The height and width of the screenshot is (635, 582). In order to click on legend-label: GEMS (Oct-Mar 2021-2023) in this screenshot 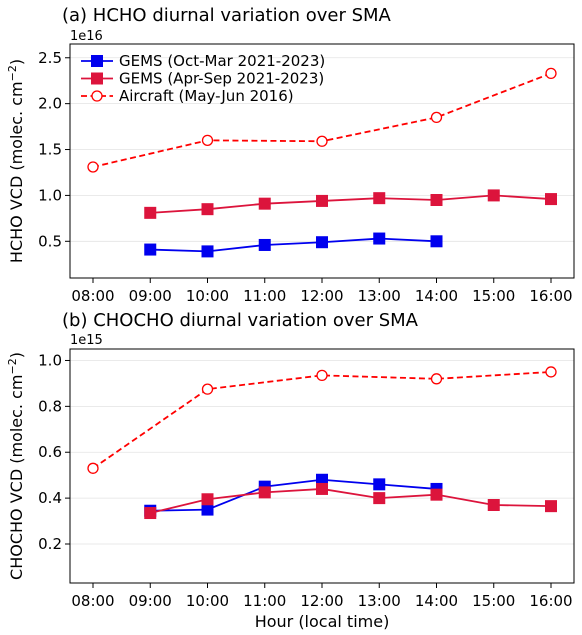, I will do `click(222, 61)`.